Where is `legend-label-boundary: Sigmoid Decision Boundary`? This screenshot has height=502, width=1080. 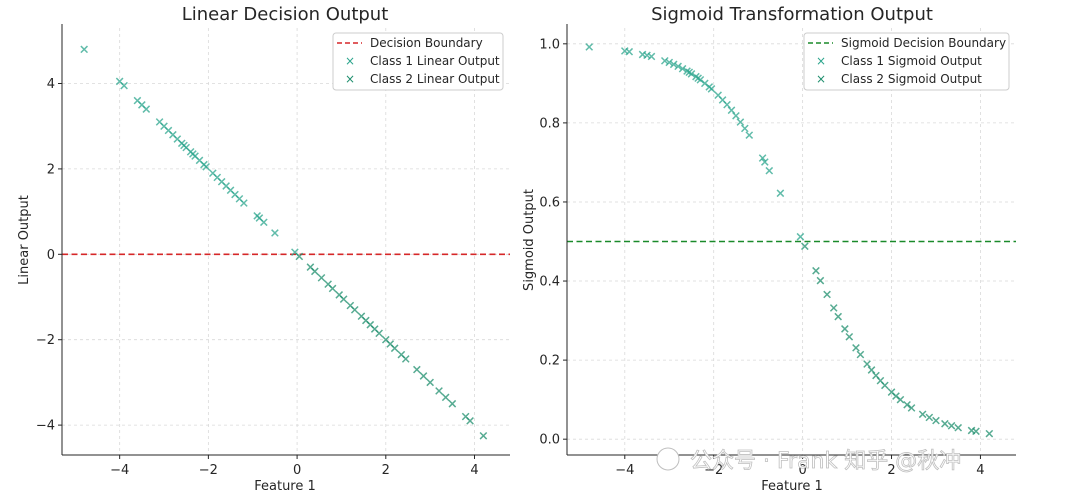 legend-label-boundary: Sigmoid Decision Boundary is located at coordinates (923, 43).